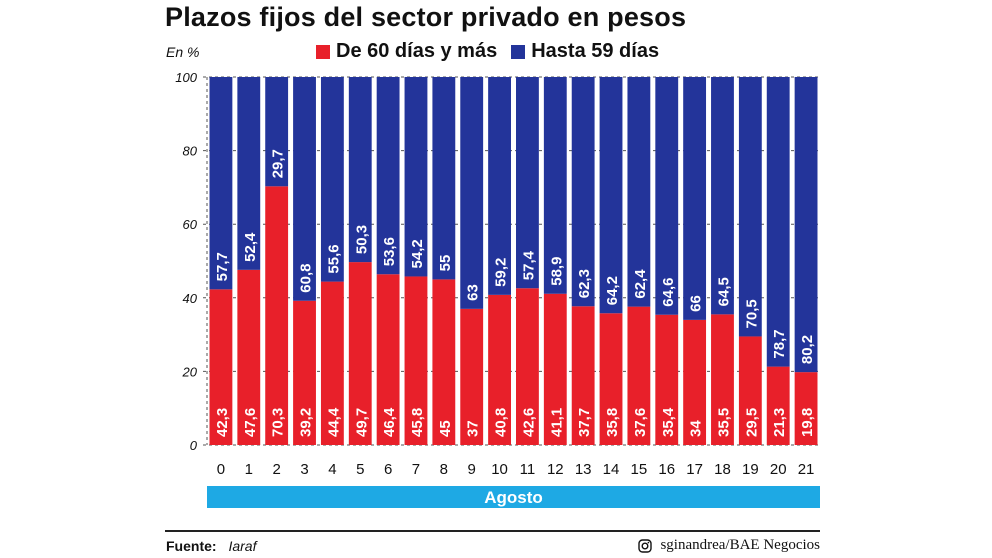  What do you see at coordinates (416, 469) in the screenshot?
I see `x-tick-label: 7` at bounding box center [416, 469].